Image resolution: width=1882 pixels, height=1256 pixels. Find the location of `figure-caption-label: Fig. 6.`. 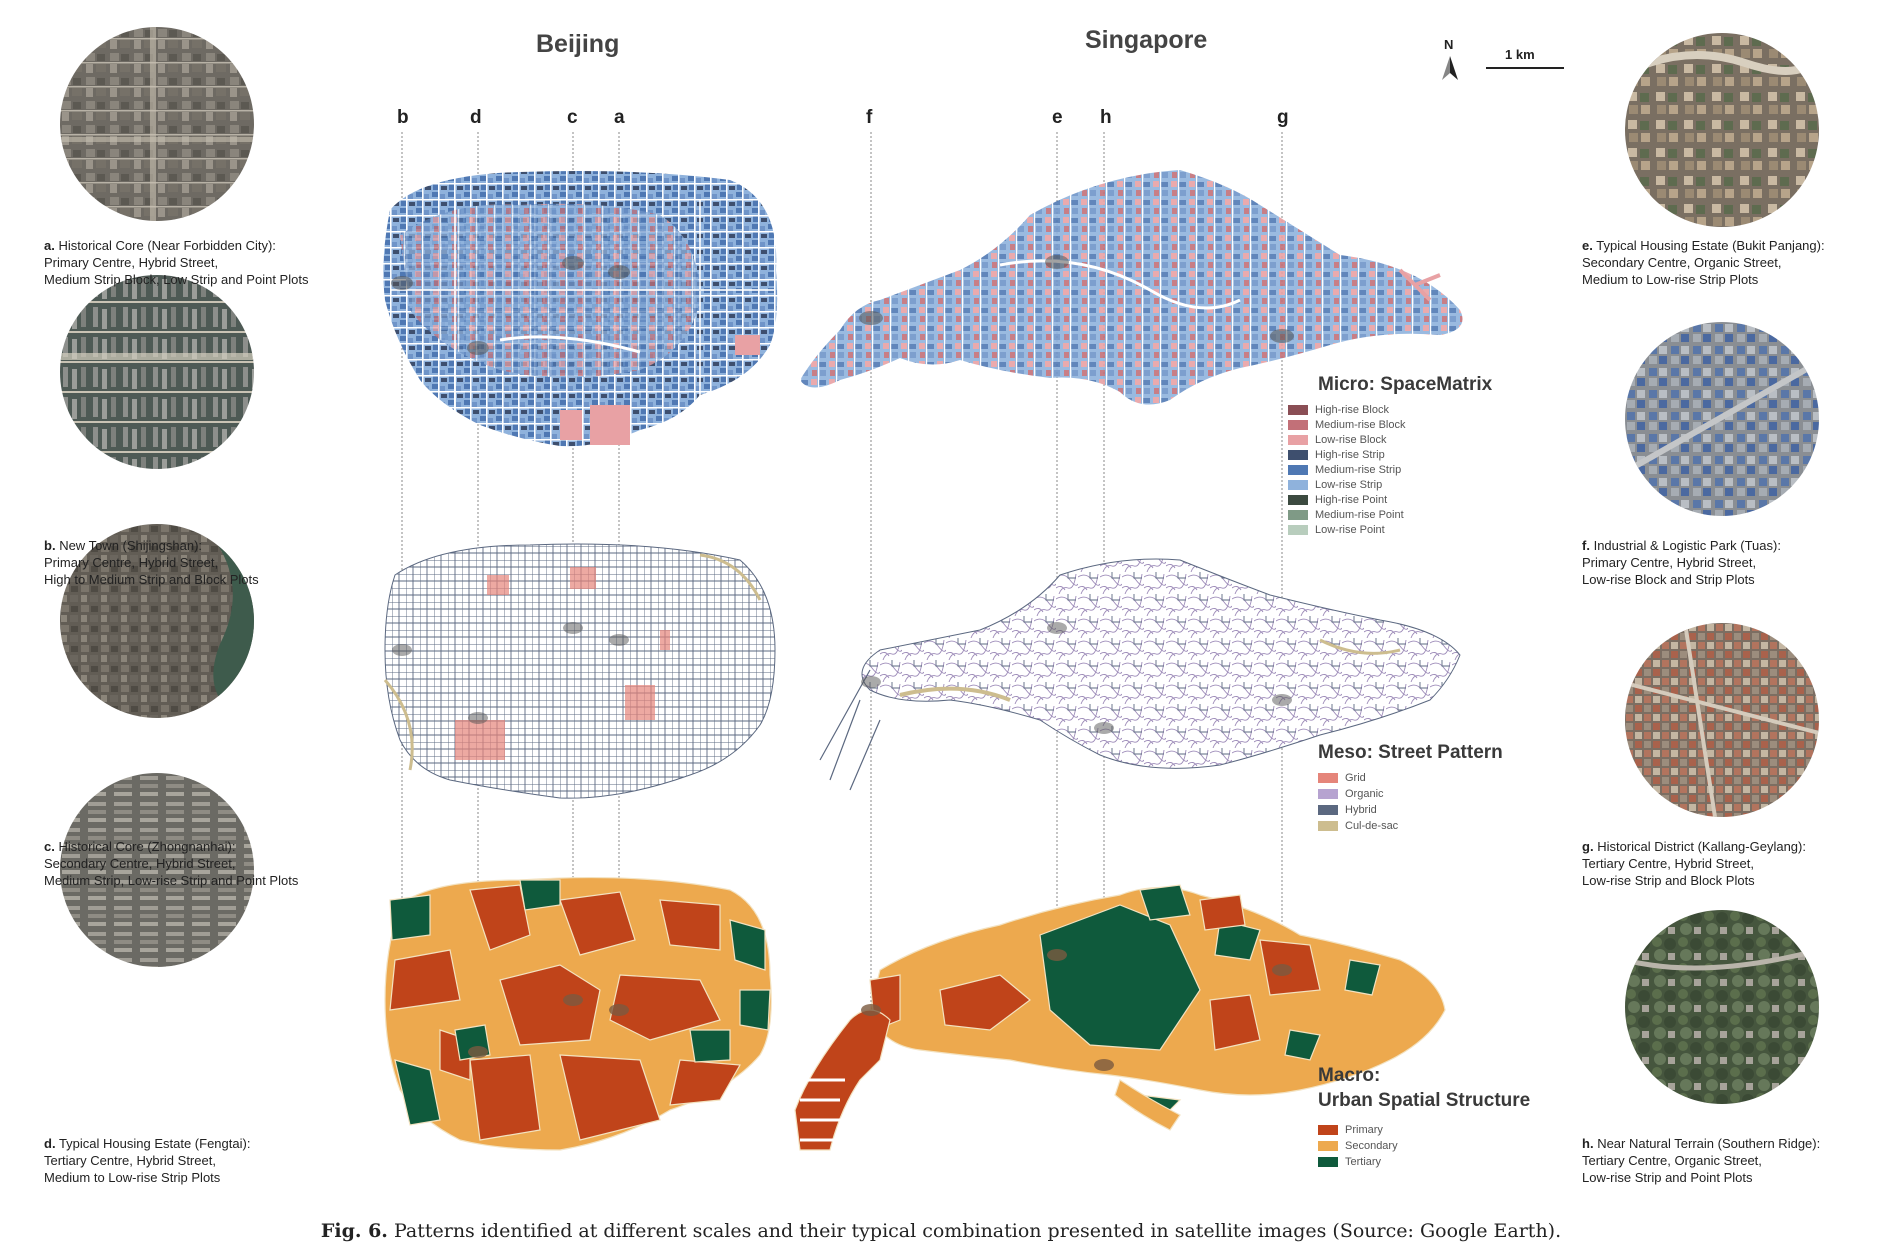

figure-caption-label: Fig. 6. is located at coordinates (354, 1231).